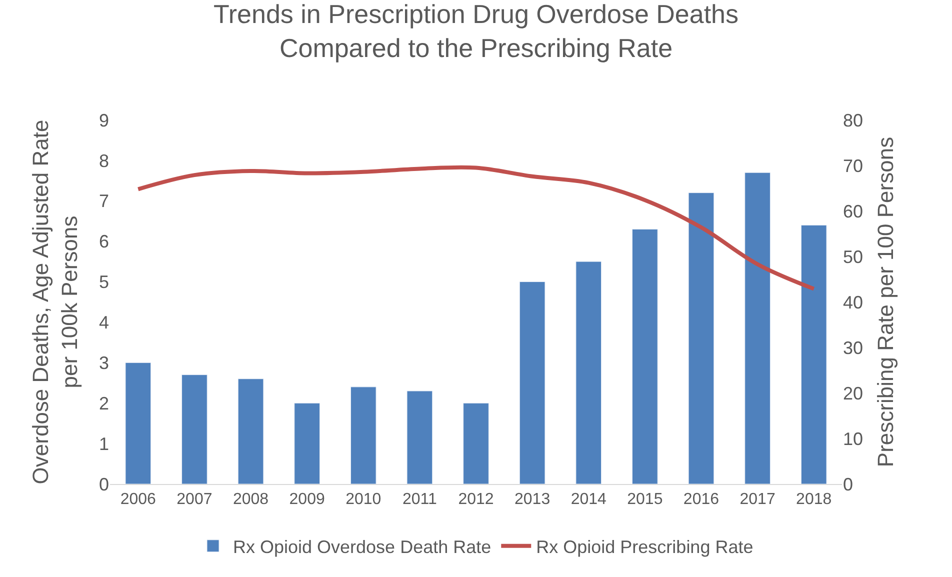 The image size is (952, 577). Describe the element at coordinates (103, 282) in the screenshot. I see `y-tick-label: 5` at that location.